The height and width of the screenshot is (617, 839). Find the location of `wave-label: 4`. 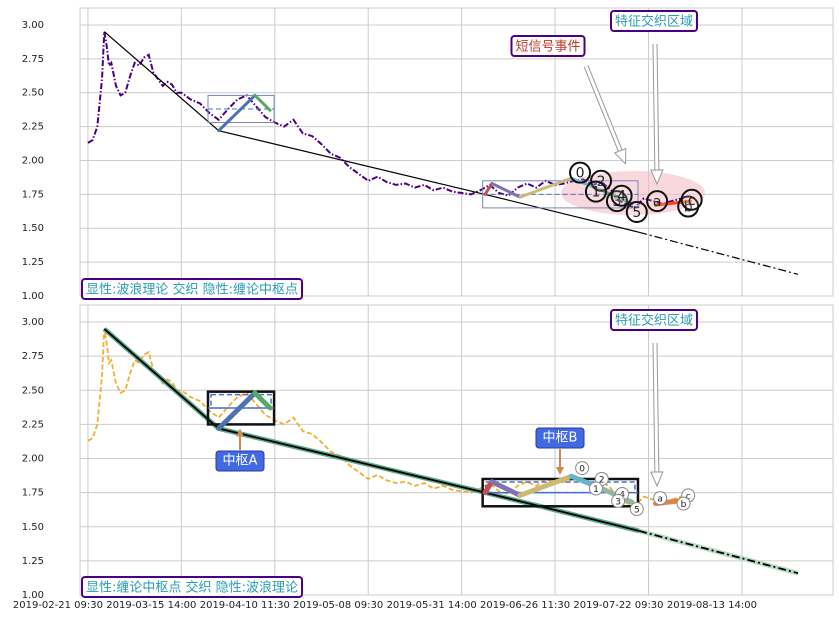

wave-label: 4 is located at coordinates (621, 197).